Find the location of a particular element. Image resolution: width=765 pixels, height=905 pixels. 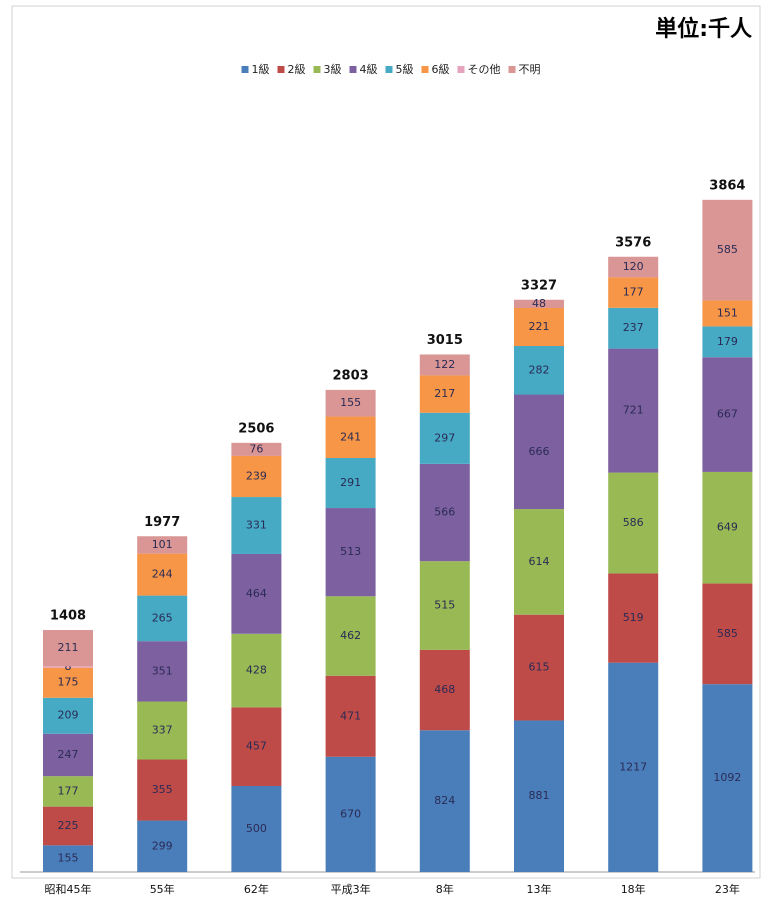

segment-label: 331 is located at coordinates (256, 525).